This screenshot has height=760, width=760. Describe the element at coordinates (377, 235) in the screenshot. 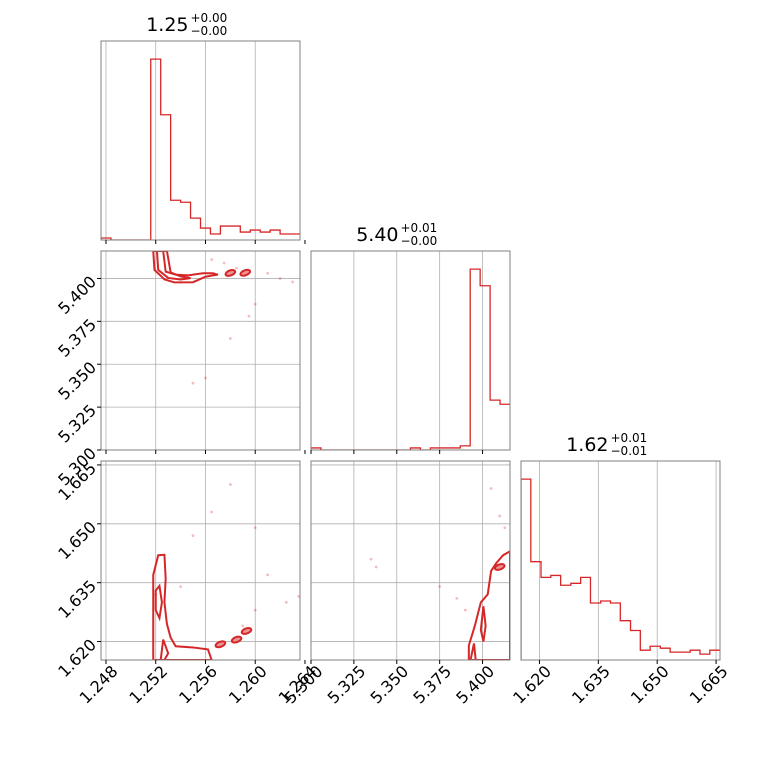

I see `title-value: 5.40` at that location.